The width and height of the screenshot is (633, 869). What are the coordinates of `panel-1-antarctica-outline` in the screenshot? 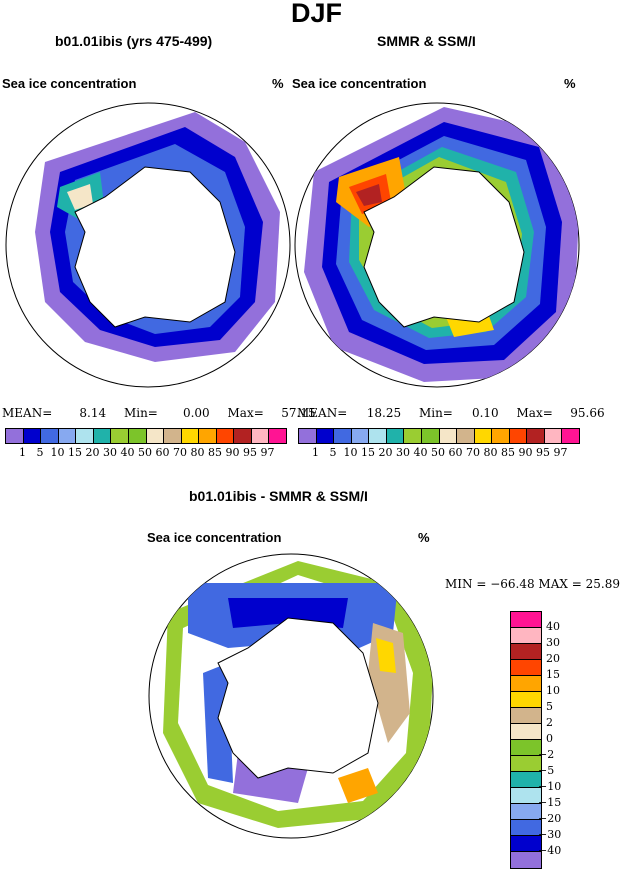 It's located at (155, 247).